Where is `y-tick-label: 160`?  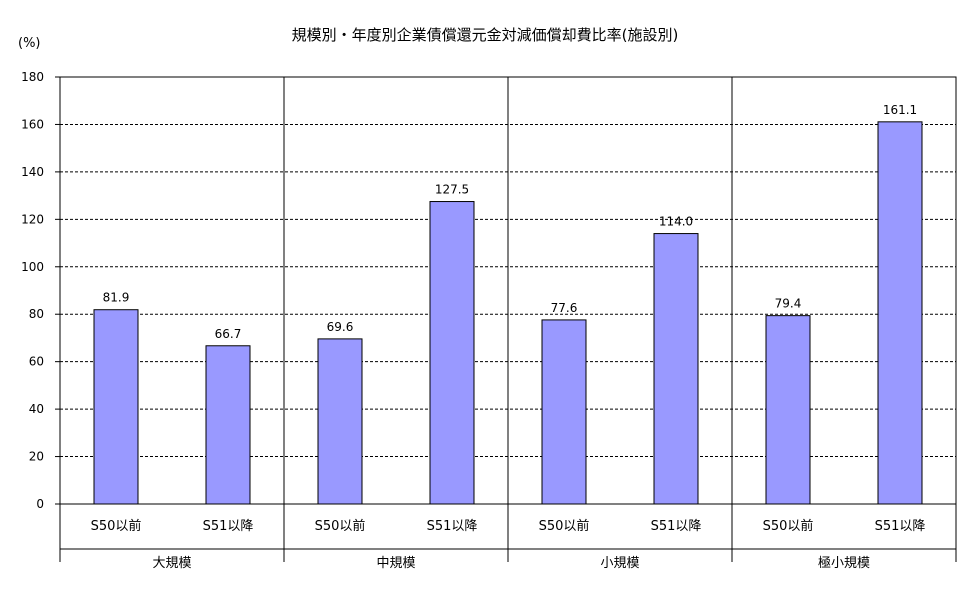 y-tick-label: 160 is located at coordinates (32, 124).